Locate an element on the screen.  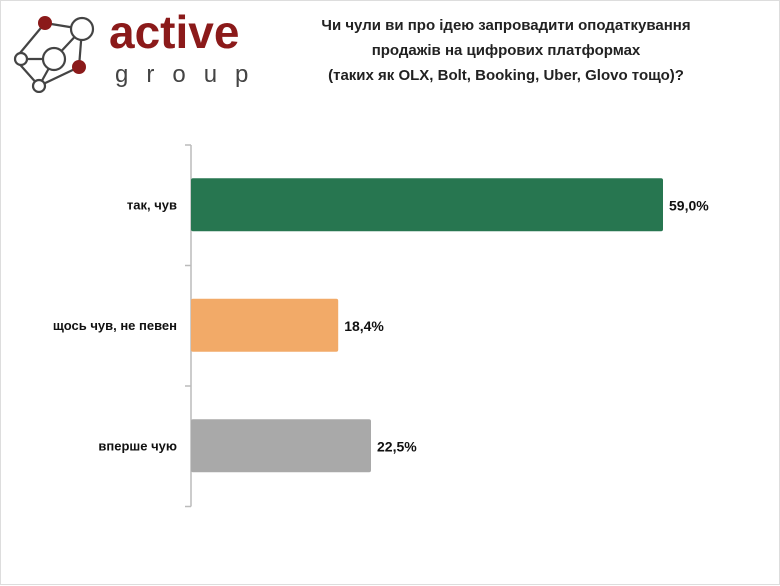
data-label: 18,4% is located at coordinates (364, 326).